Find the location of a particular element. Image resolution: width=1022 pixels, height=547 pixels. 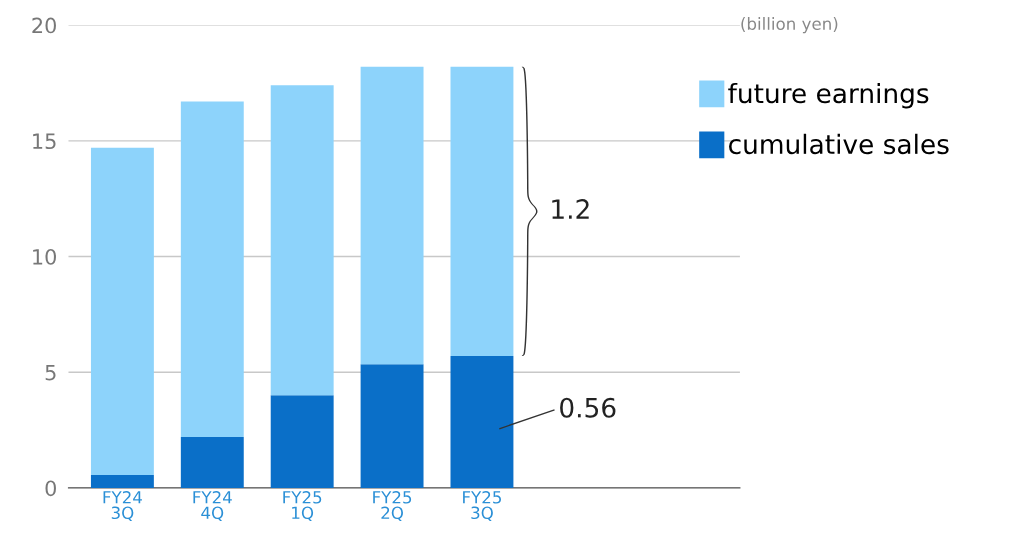

x-tick-label: FY25 3Q is located at coordinates (482, 506).